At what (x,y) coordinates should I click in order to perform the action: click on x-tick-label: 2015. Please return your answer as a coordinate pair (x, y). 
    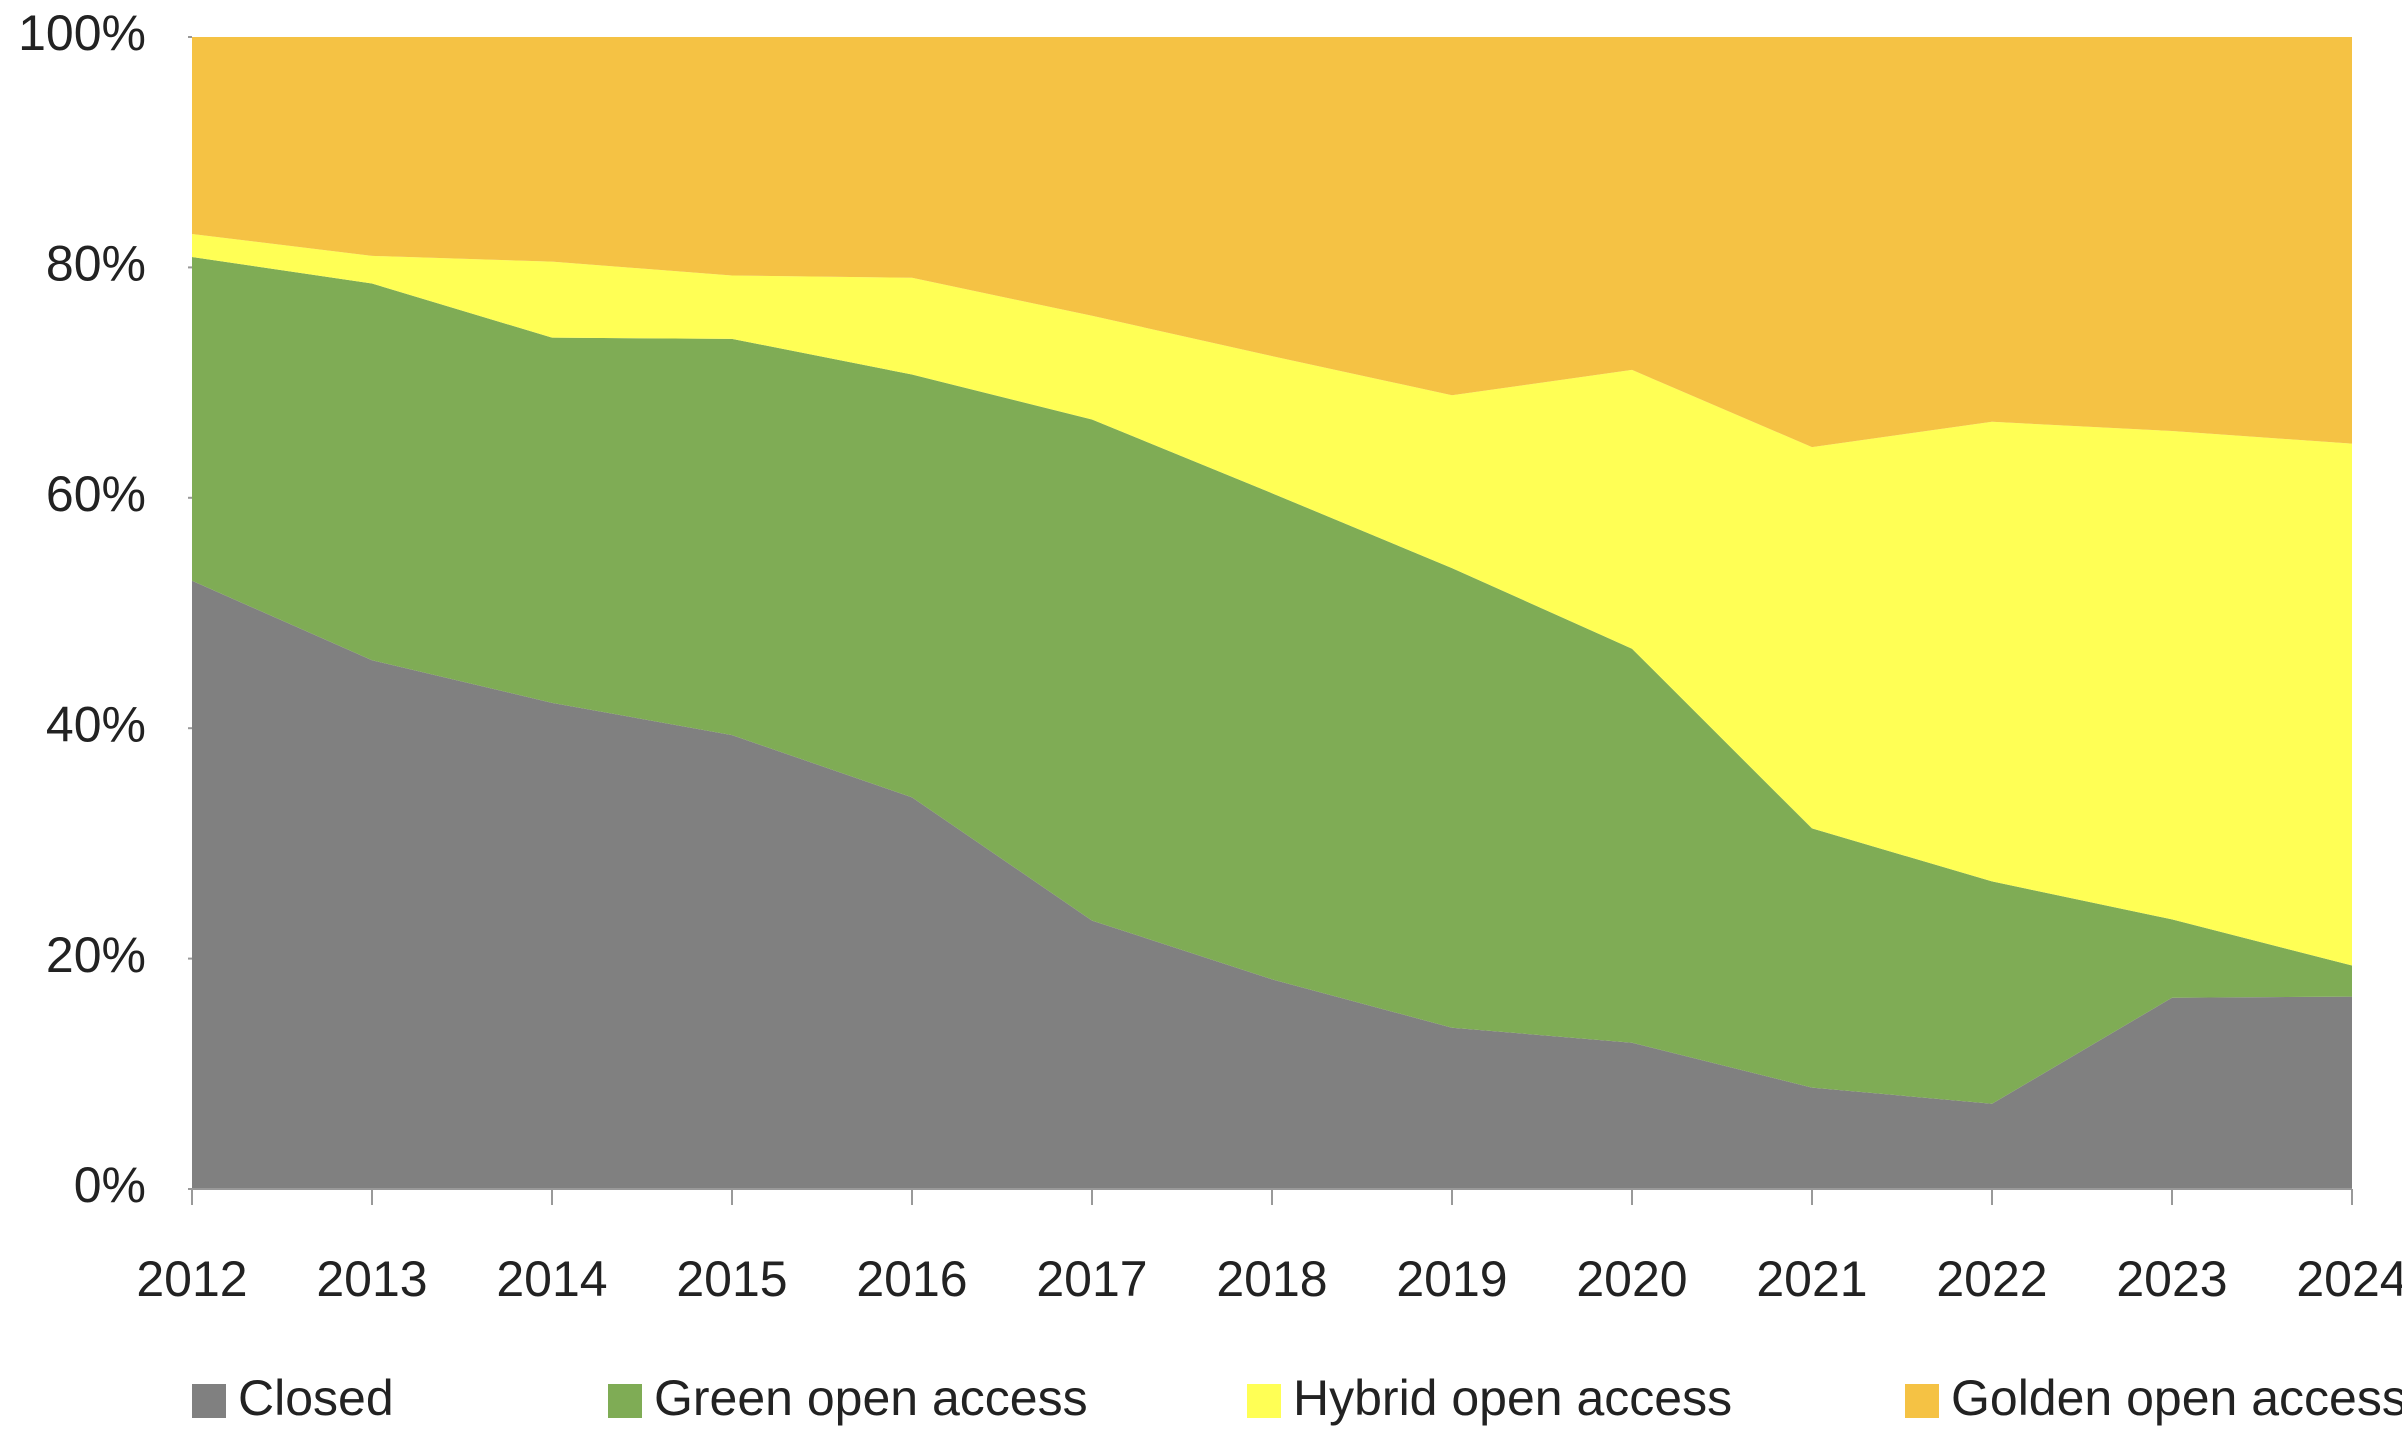
    Looking at the image, I should click on (731, 1279).